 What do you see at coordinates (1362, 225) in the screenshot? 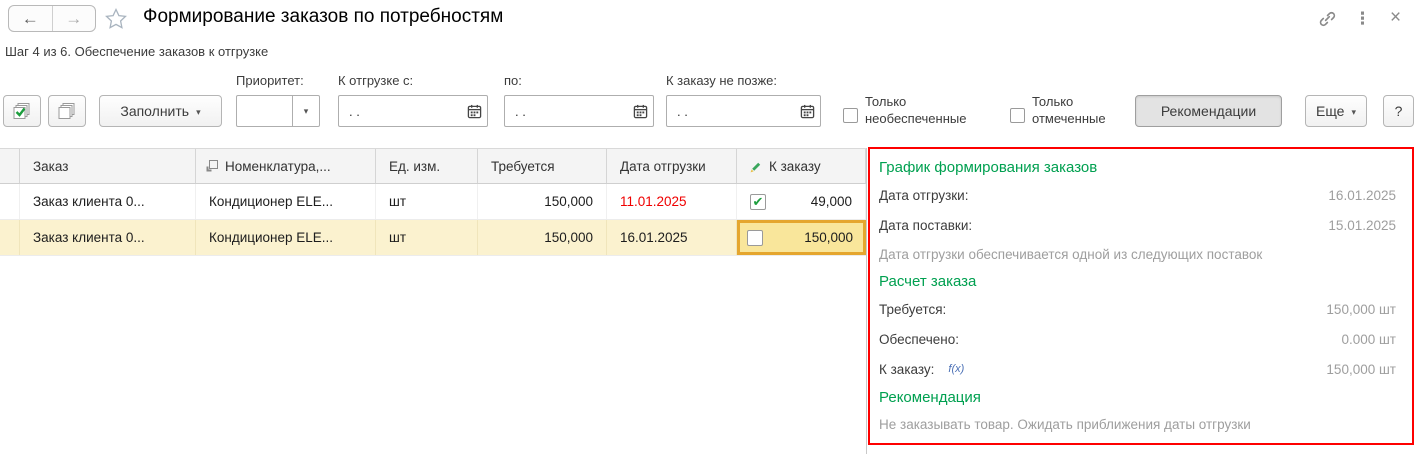
I see `supply-date-value: 15.01.2025` at bounding box center [1362, 225].